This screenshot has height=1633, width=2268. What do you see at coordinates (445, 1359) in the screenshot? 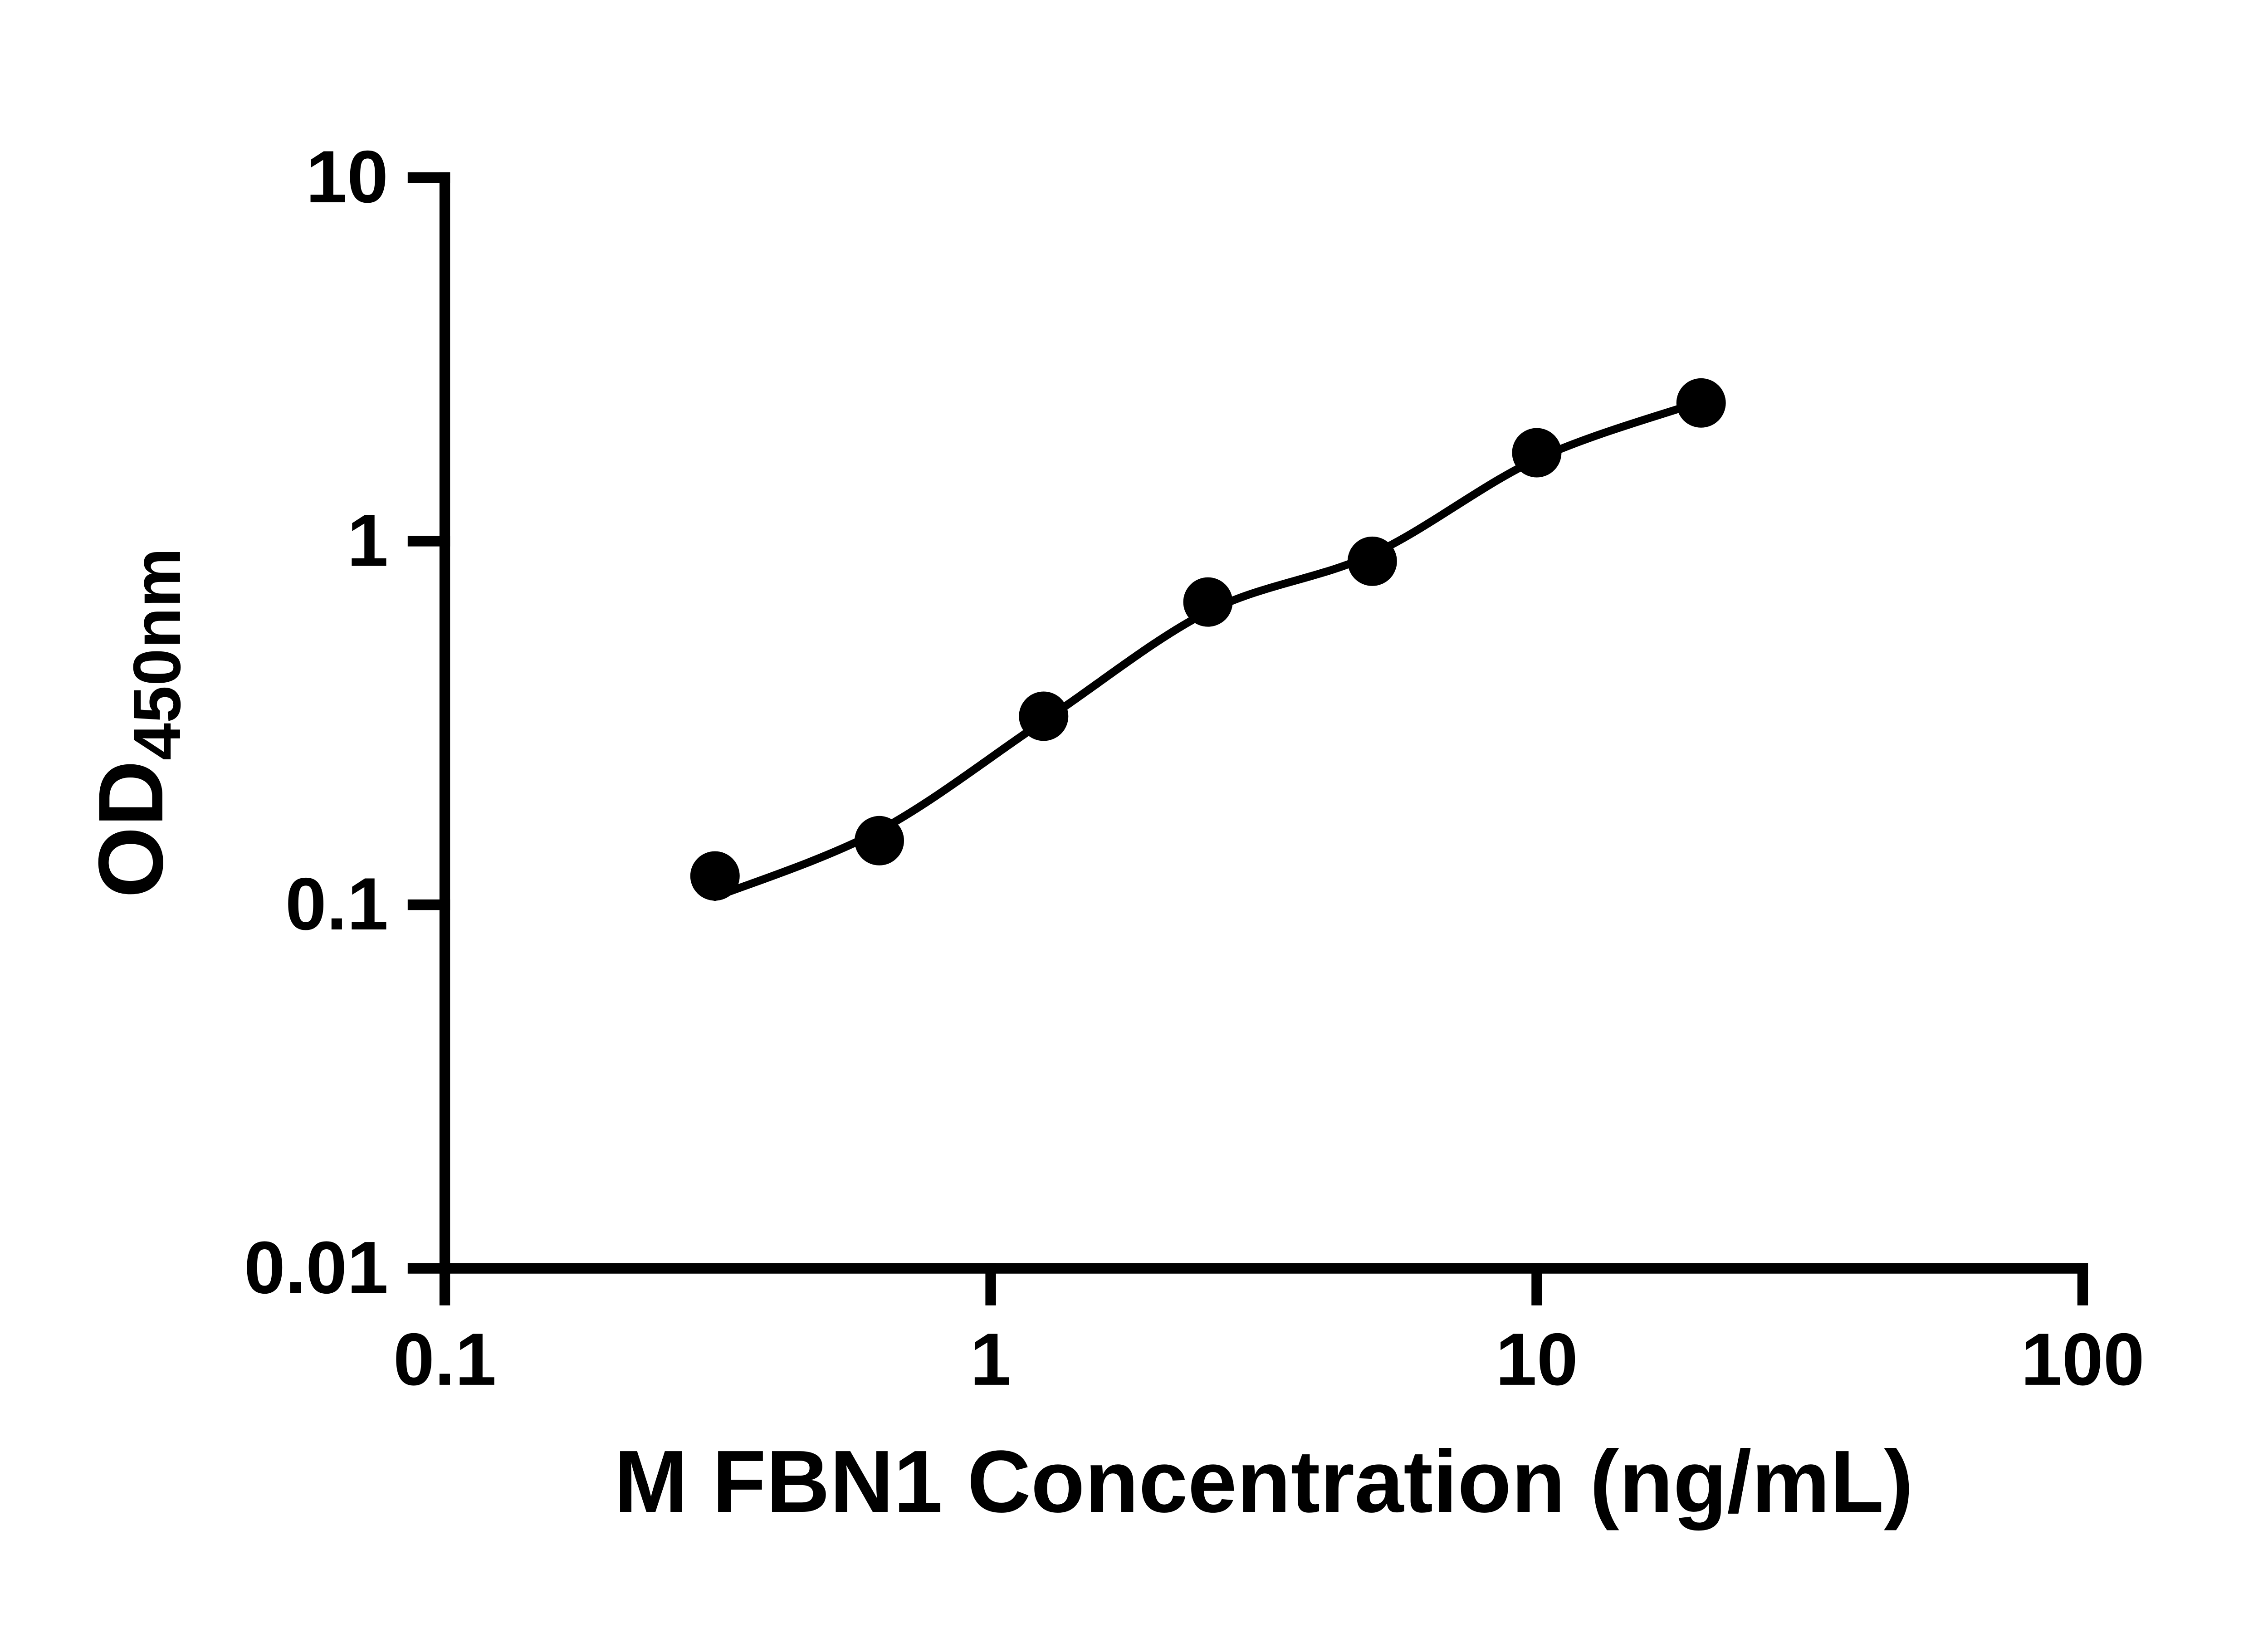
I see `x-tick-label: 0.1` at bounding box center [445, 1359].